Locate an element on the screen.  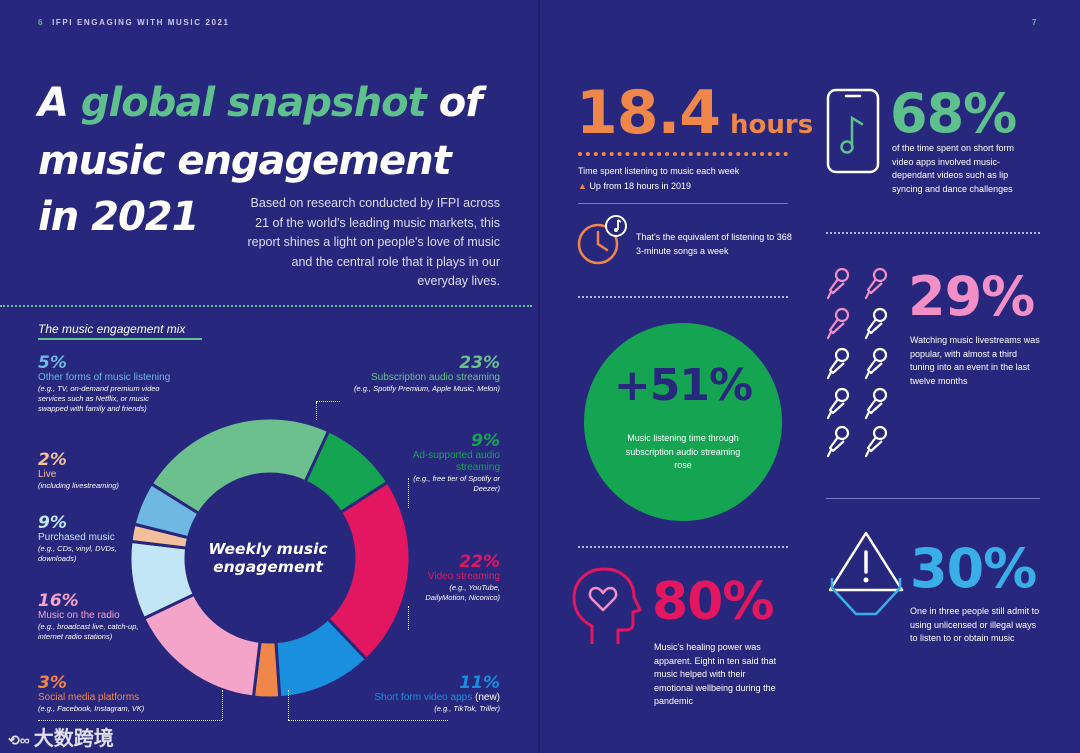
leader-social-h is located at coordinates (130, 720).